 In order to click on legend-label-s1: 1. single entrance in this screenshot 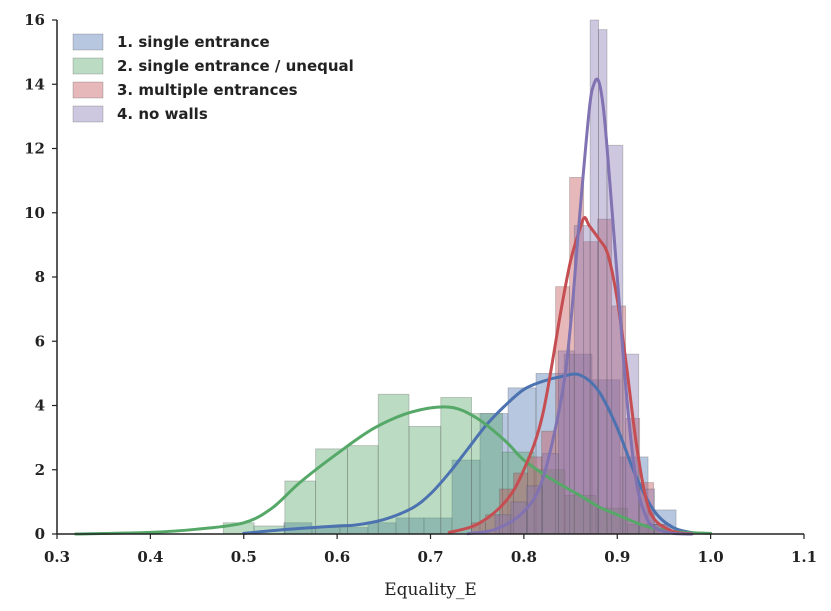, I will do `click(193, 42)`.